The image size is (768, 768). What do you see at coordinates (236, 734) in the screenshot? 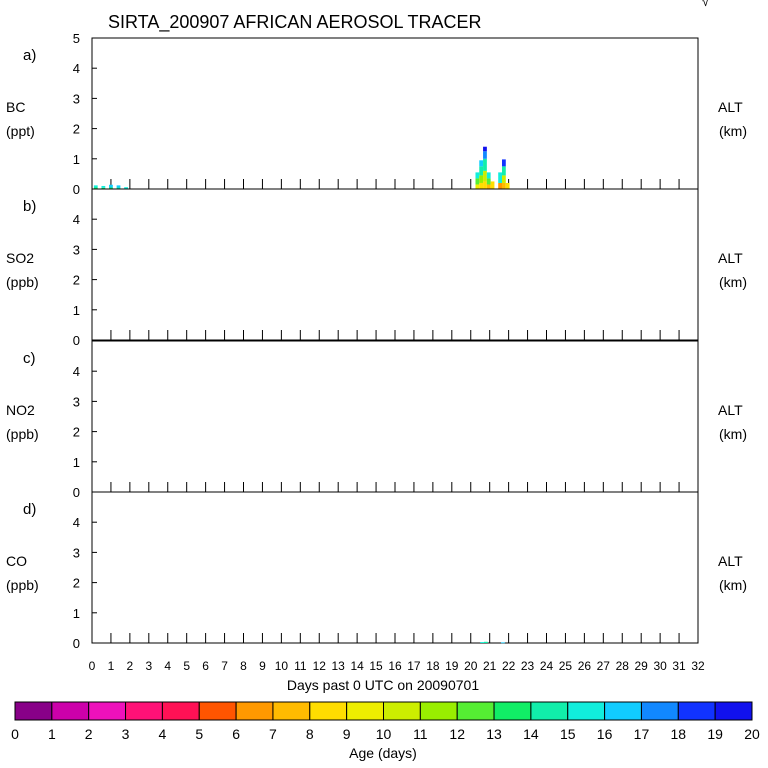
I see `colorbar-tick-label: 6` at bounding box center [236, 734].